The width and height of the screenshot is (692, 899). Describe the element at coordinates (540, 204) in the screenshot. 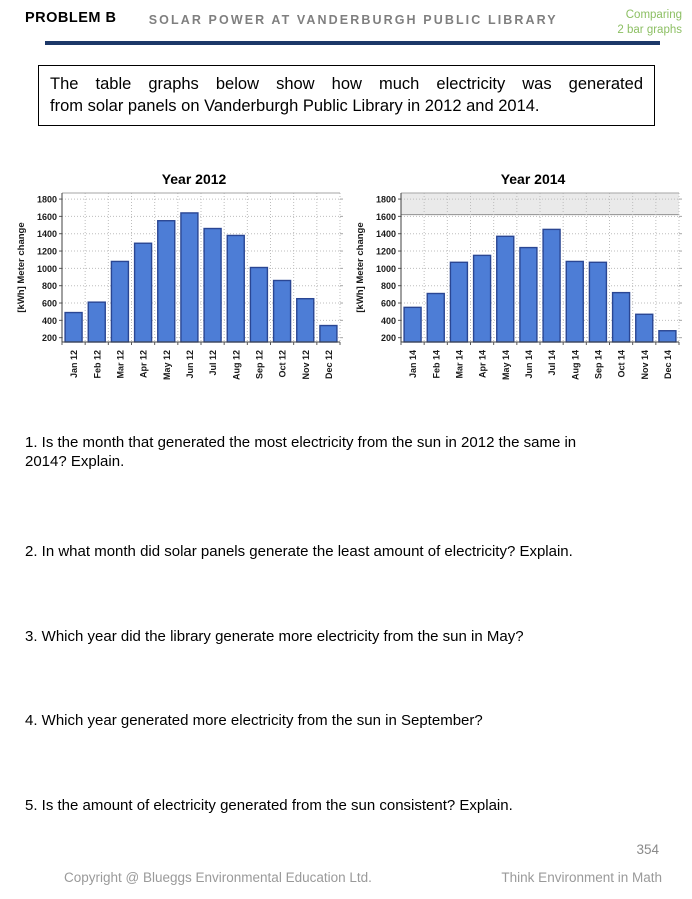

I see `plot-top-band` at that location.